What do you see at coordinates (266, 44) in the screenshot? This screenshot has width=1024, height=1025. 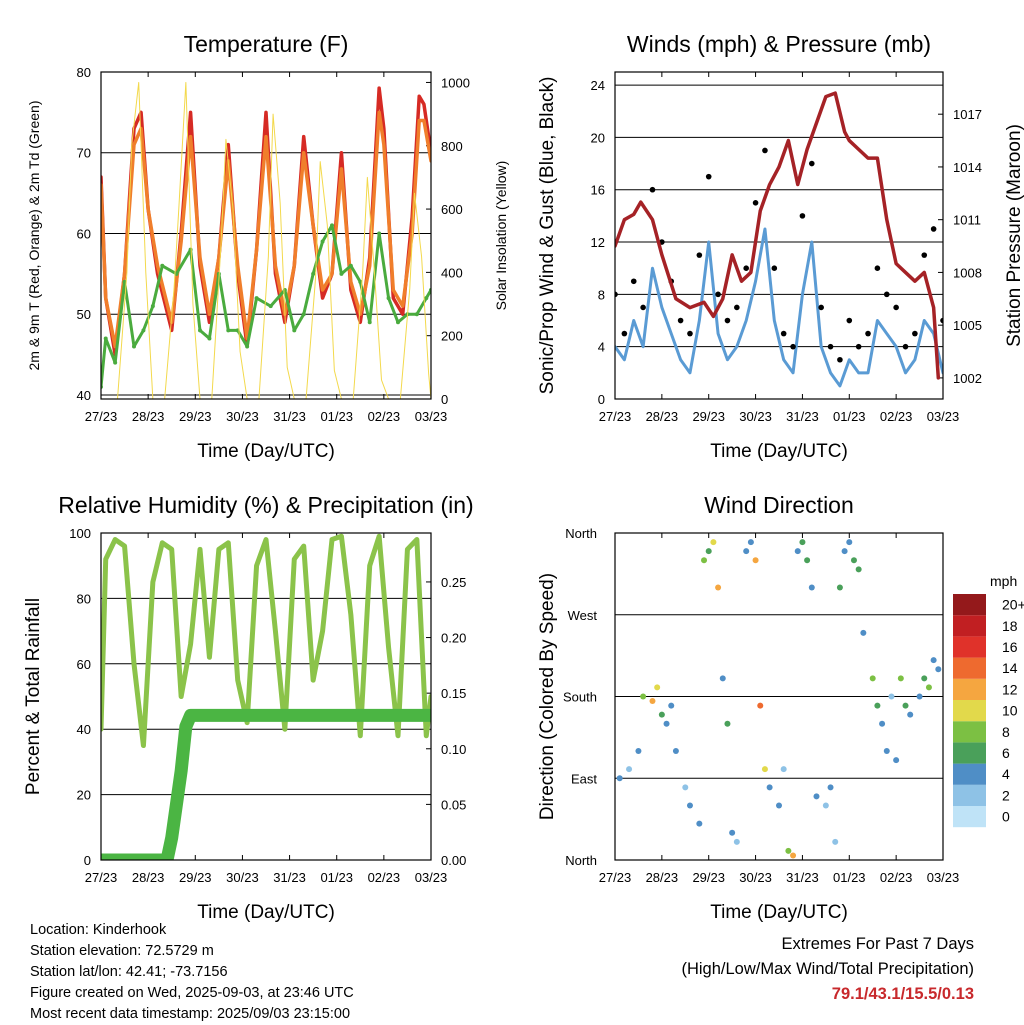 I see `temperature-title: Temperature (F)` at bounding box center [266, 44].